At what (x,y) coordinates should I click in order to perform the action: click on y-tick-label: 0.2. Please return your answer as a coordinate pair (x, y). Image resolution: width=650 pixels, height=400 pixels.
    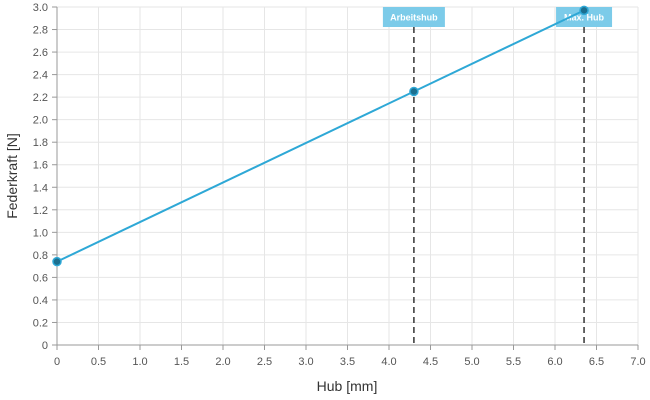
    Looking at the image, I should click on (40, 323).